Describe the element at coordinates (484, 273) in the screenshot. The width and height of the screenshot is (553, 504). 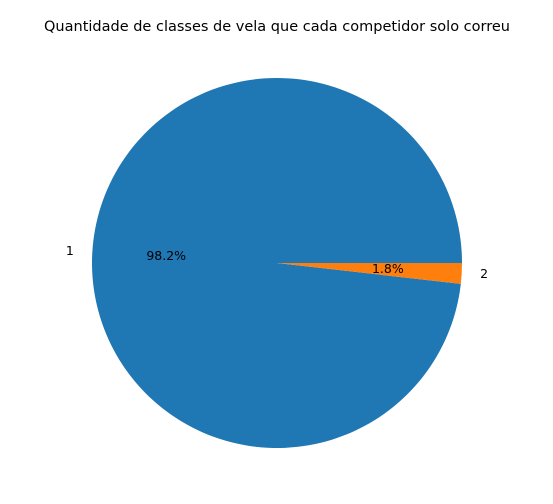
I see `slice-label-2: 2` at that location.